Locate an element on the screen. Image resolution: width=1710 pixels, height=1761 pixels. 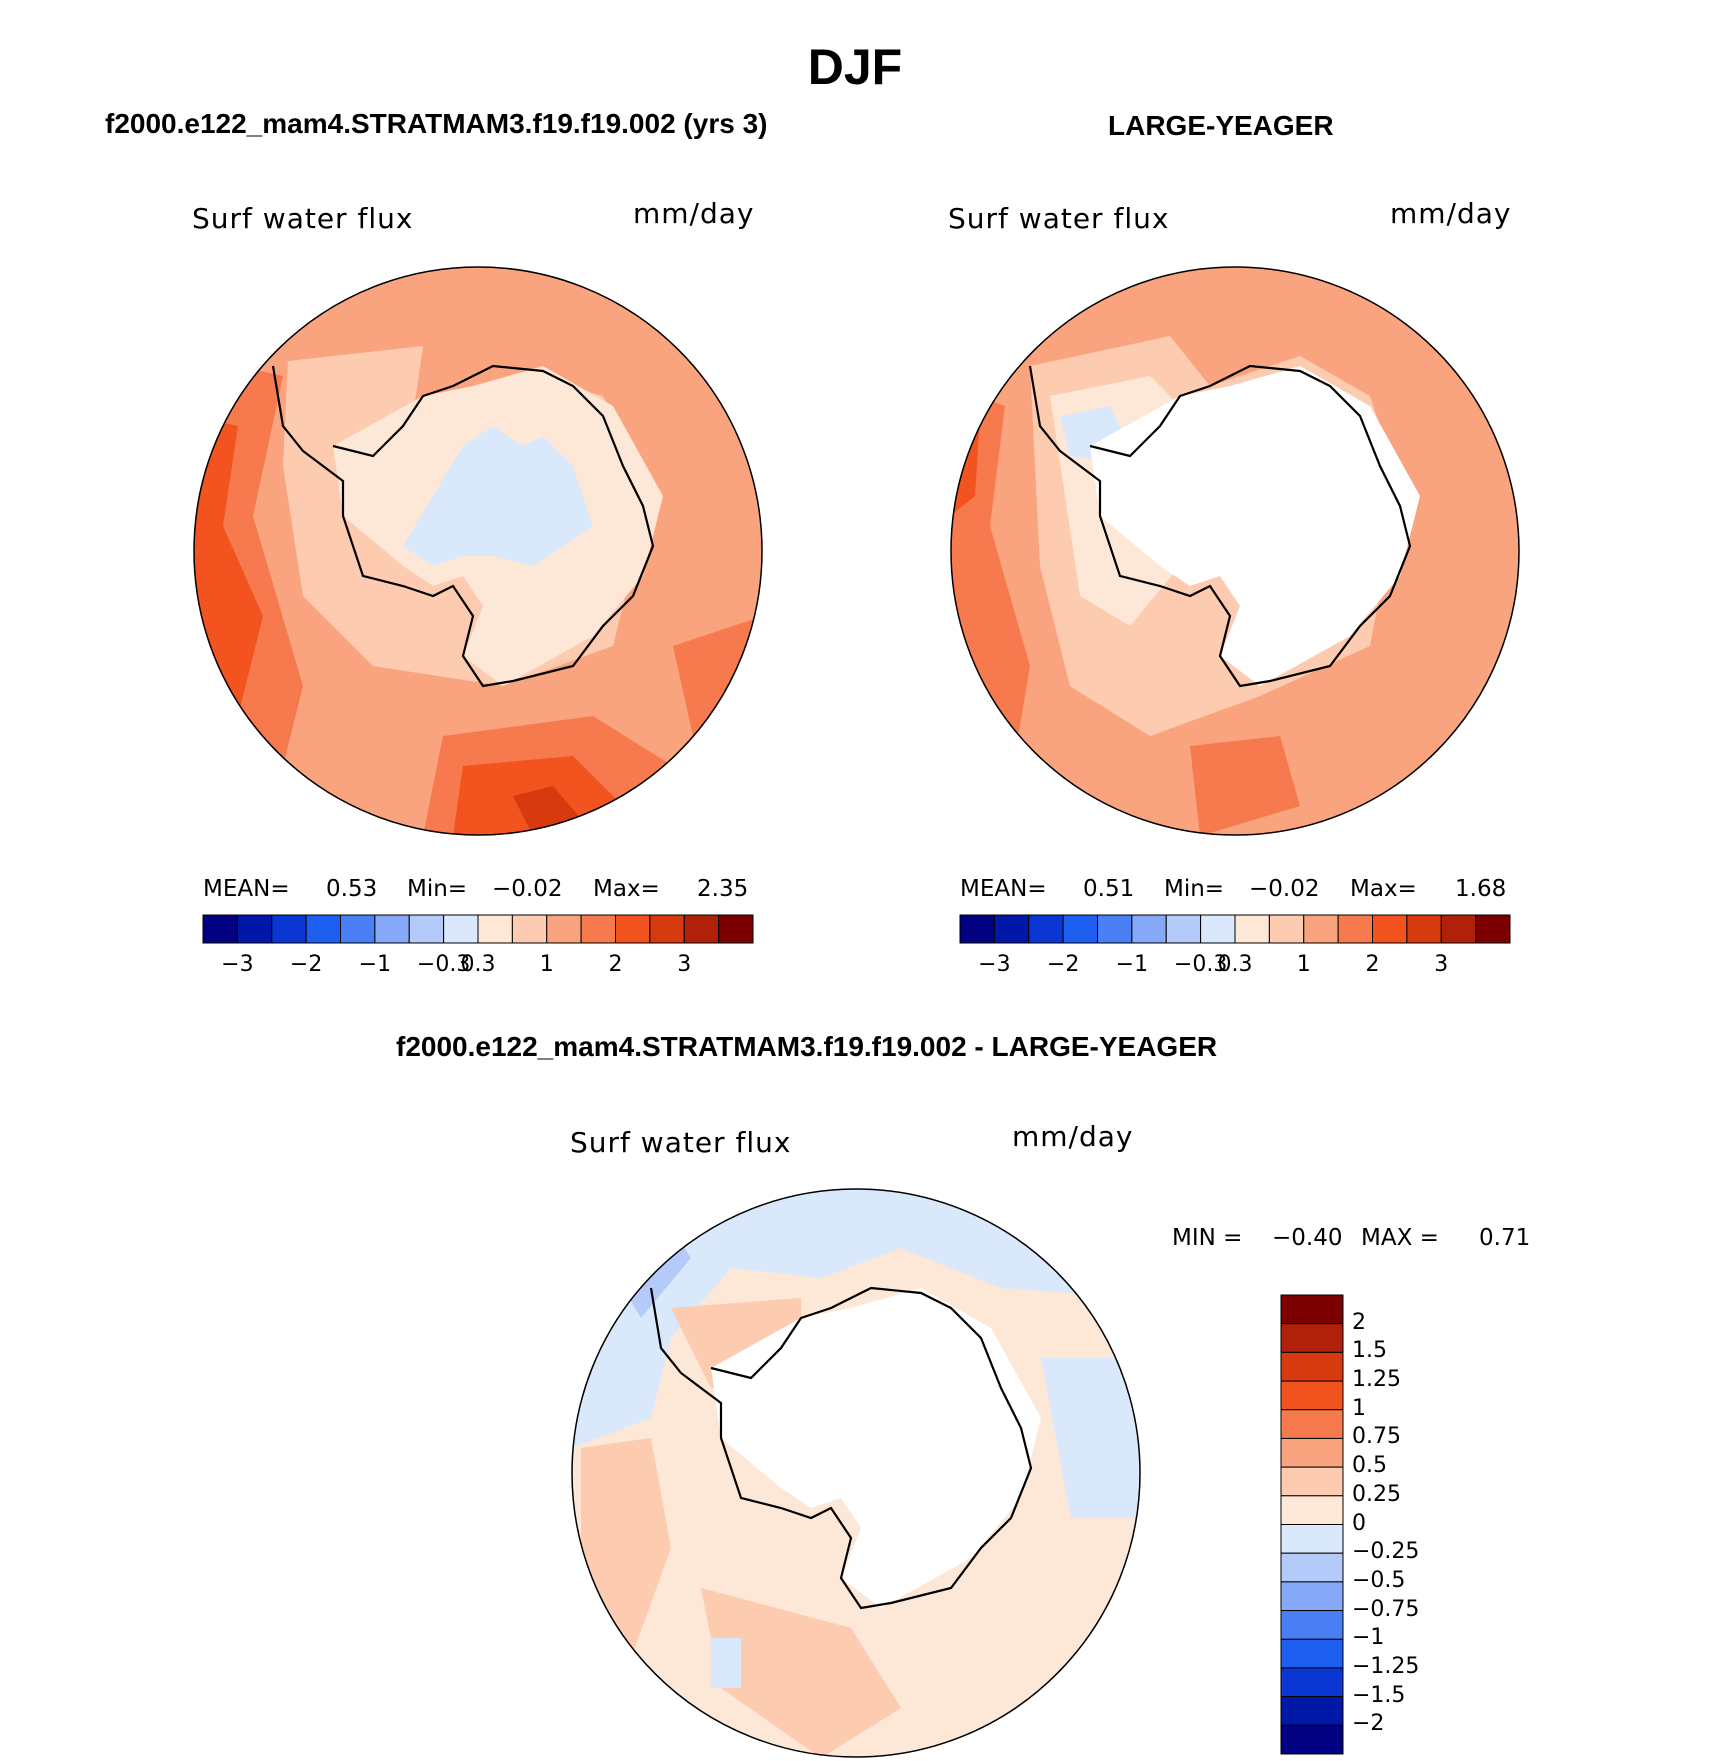
colorbar-diff is located at coordinates (1312, 1524).